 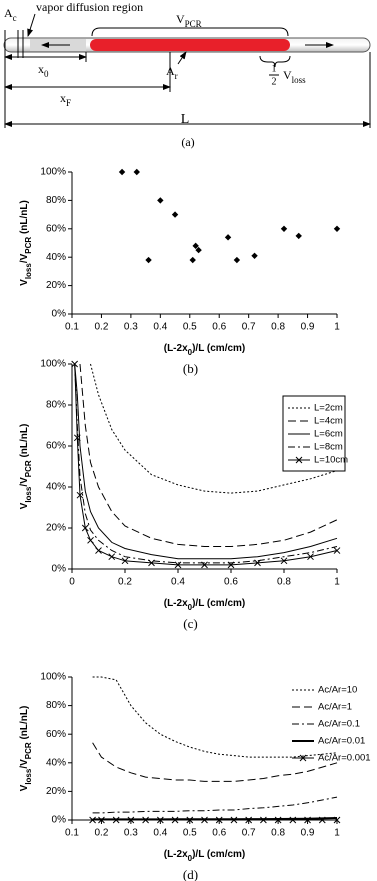 I want to click on legend-label: Ac/Ar=0.01, so click(x=341, y=741).